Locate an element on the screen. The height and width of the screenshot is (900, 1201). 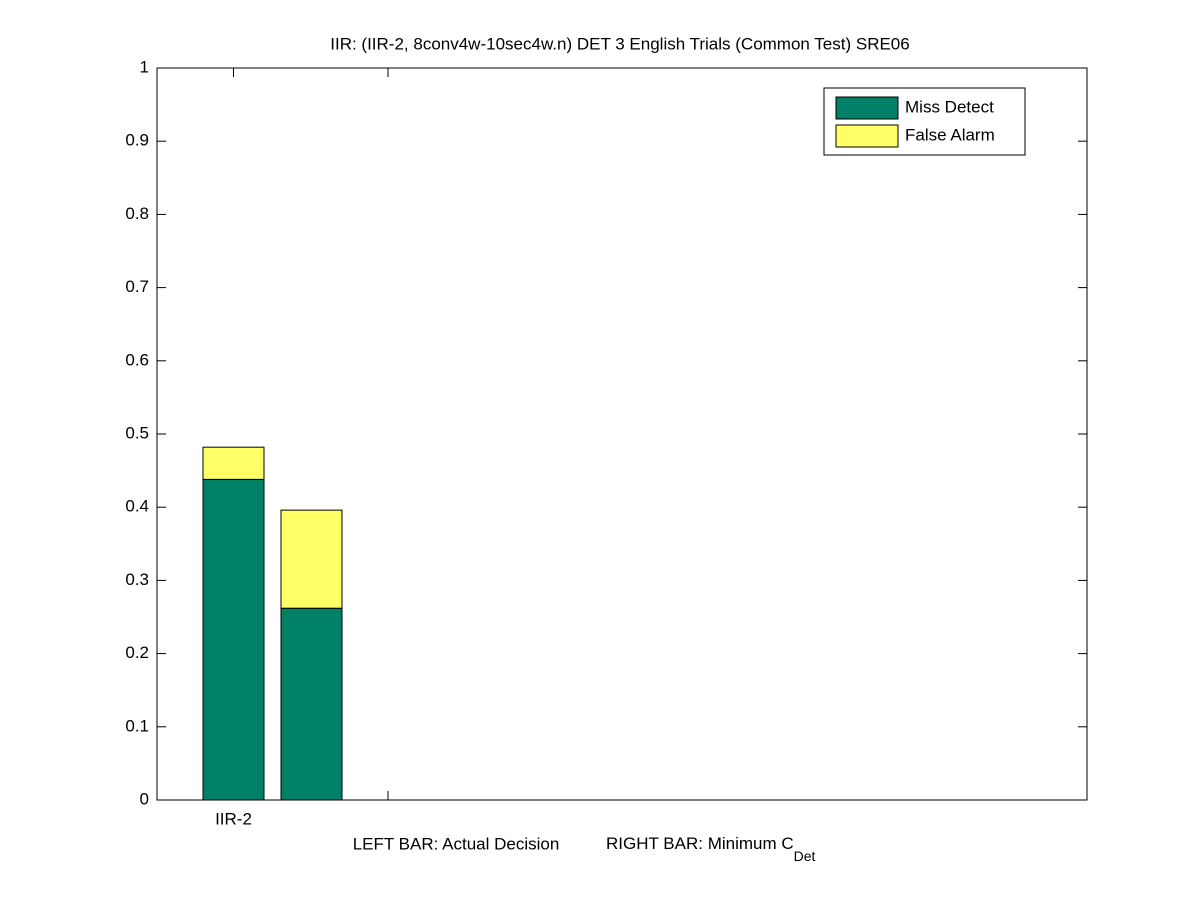
y-tick-label: 0 is located at coordinates (144, 798).